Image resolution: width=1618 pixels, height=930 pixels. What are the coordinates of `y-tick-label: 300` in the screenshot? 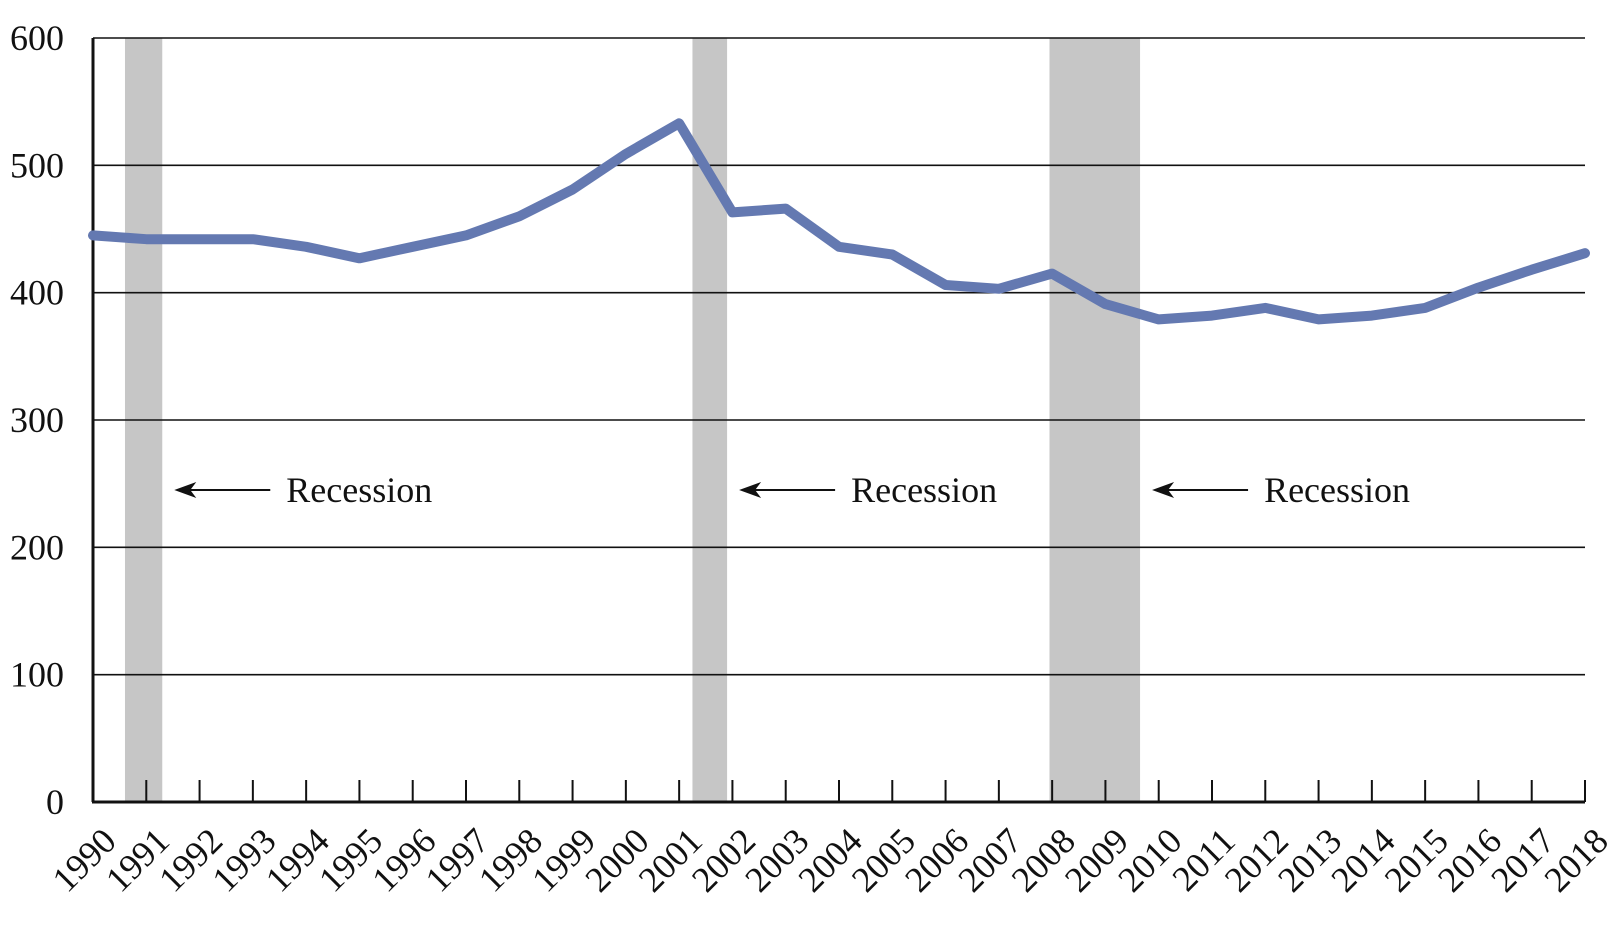 It's located at (37, 420).